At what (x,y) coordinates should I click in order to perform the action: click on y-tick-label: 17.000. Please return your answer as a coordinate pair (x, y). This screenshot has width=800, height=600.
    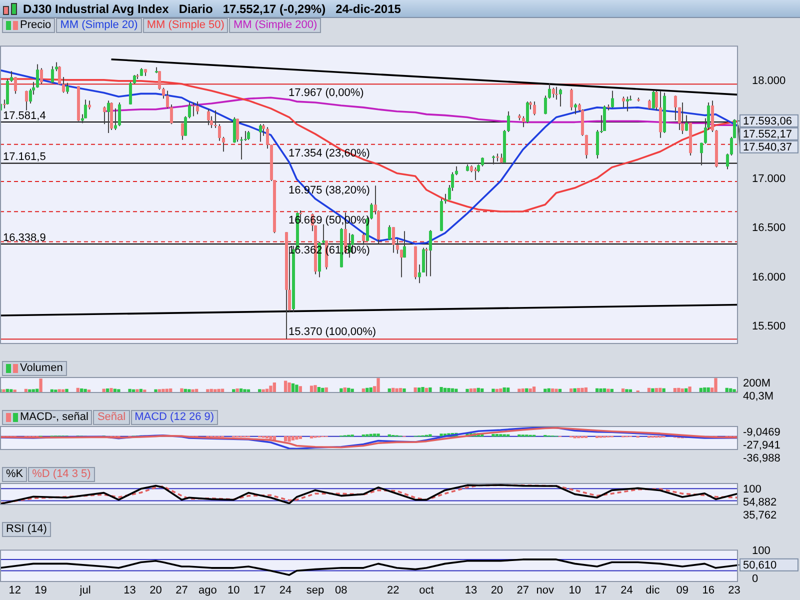
    Looking at the image, I should click on (769, 179).